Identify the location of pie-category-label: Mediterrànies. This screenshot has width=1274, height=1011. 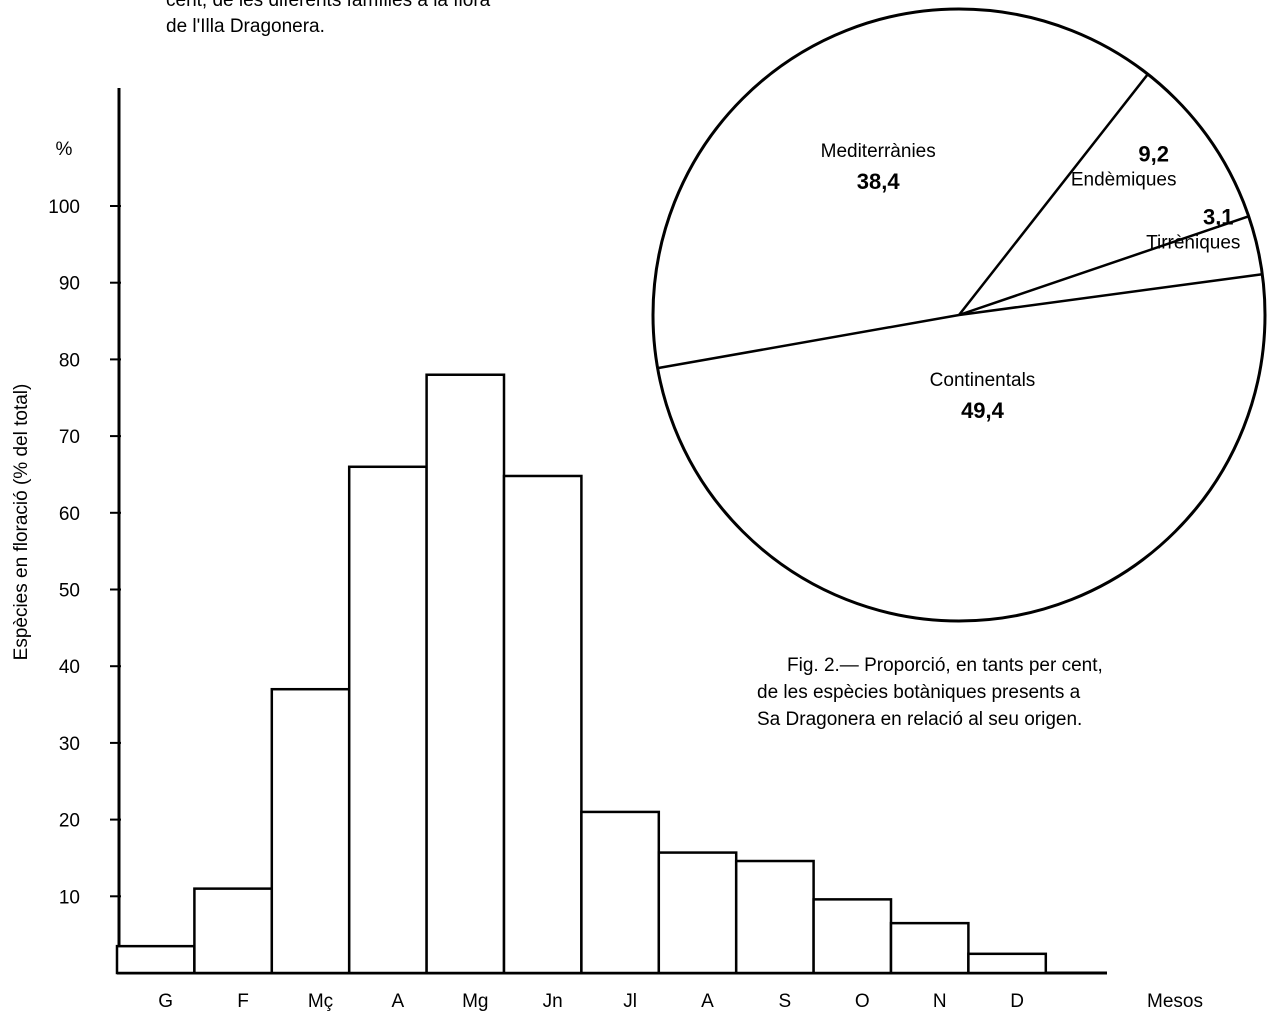
(878, 151).